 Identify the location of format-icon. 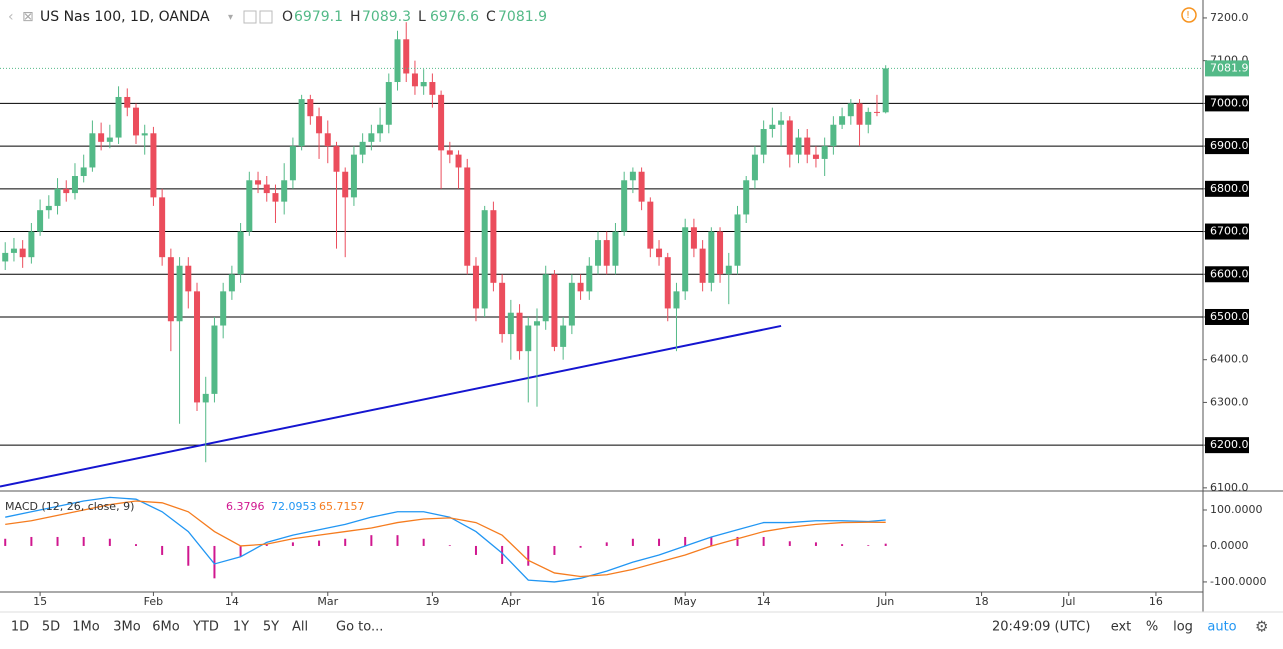
(266, 17).